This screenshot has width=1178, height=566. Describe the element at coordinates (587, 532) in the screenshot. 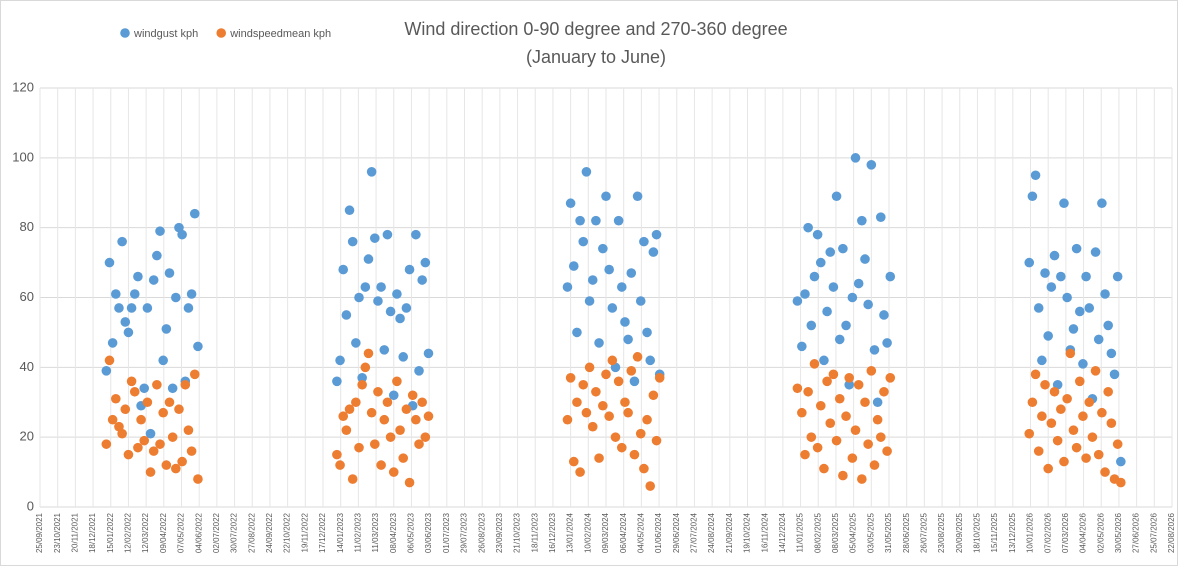

I see `x-tick-label: 10/02/2024` at that location.